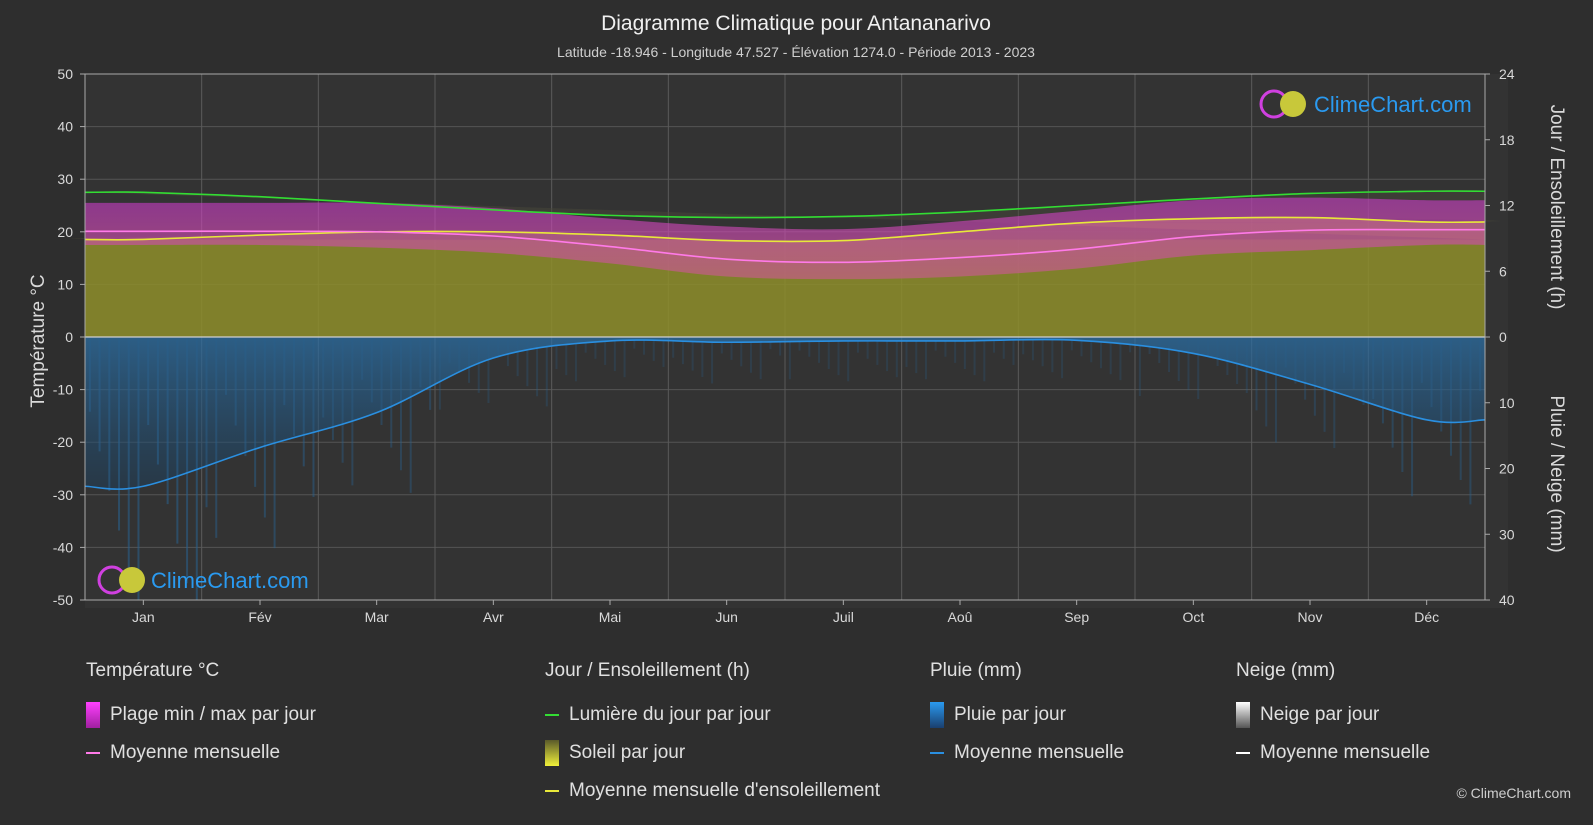 This screenshot has width=1593, height=825. Describe the element at coordinates (1426, 617) in the screenshot. I see `x-tick-label: Déc` at that location.